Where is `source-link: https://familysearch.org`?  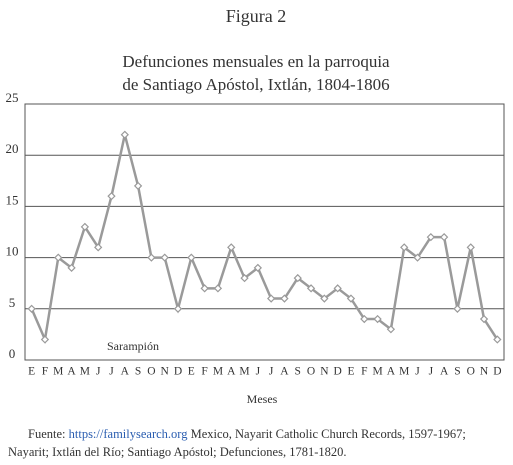
source-link: https://familysearch.org is located at coordinates (128, 434).